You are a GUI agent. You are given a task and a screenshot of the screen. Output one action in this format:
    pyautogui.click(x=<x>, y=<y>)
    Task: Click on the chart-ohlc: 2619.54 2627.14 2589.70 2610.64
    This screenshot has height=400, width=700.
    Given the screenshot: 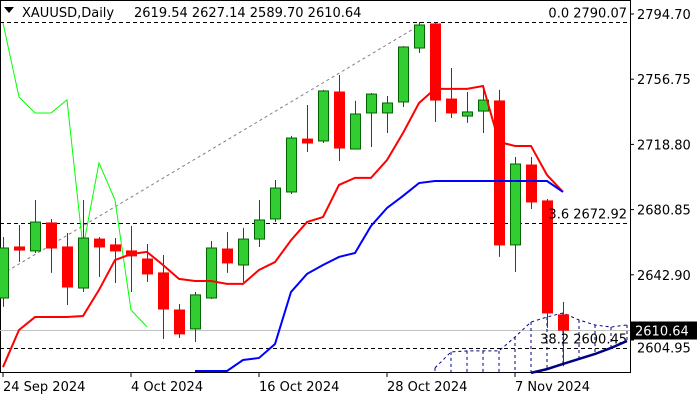 What is the action you would take?
    pyautogui.click(x=247, y=13)
    